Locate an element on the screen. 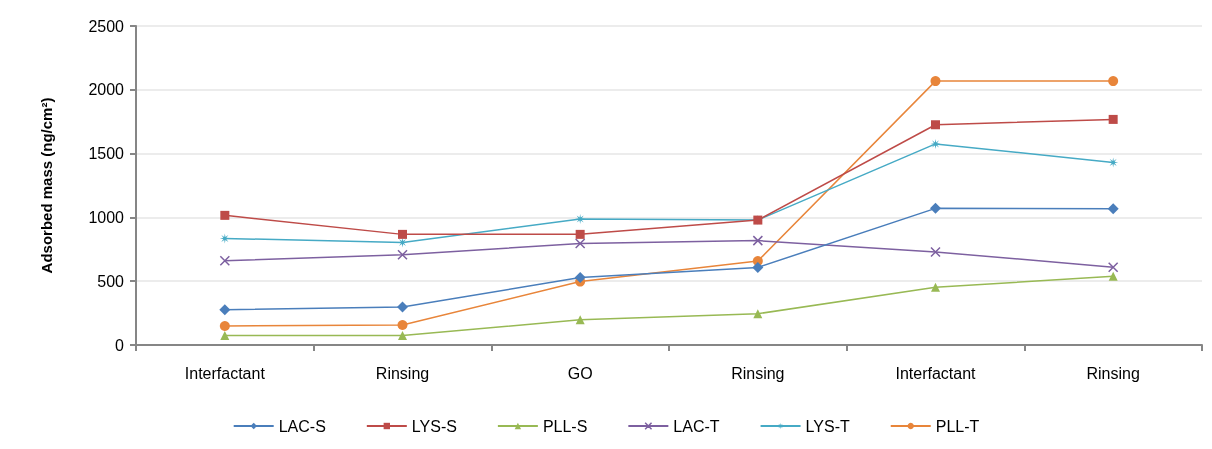 The image size is (1212, 449). legend-label: PLL-S is located at coordinates (565, 426).